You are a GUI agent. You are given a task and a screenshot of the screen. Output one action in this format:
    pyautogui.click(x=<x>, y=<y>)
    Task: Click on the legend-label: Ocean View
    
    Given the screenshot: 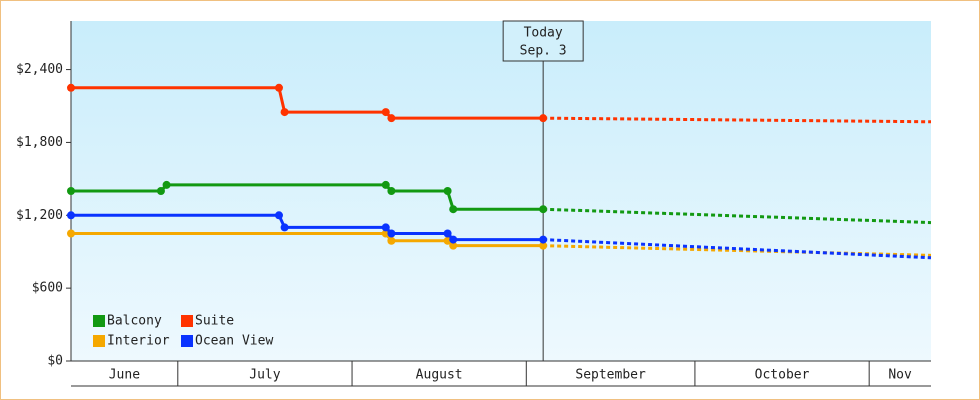 What is the action you would take?
    pyautogui.click(x=234, y=341)
    